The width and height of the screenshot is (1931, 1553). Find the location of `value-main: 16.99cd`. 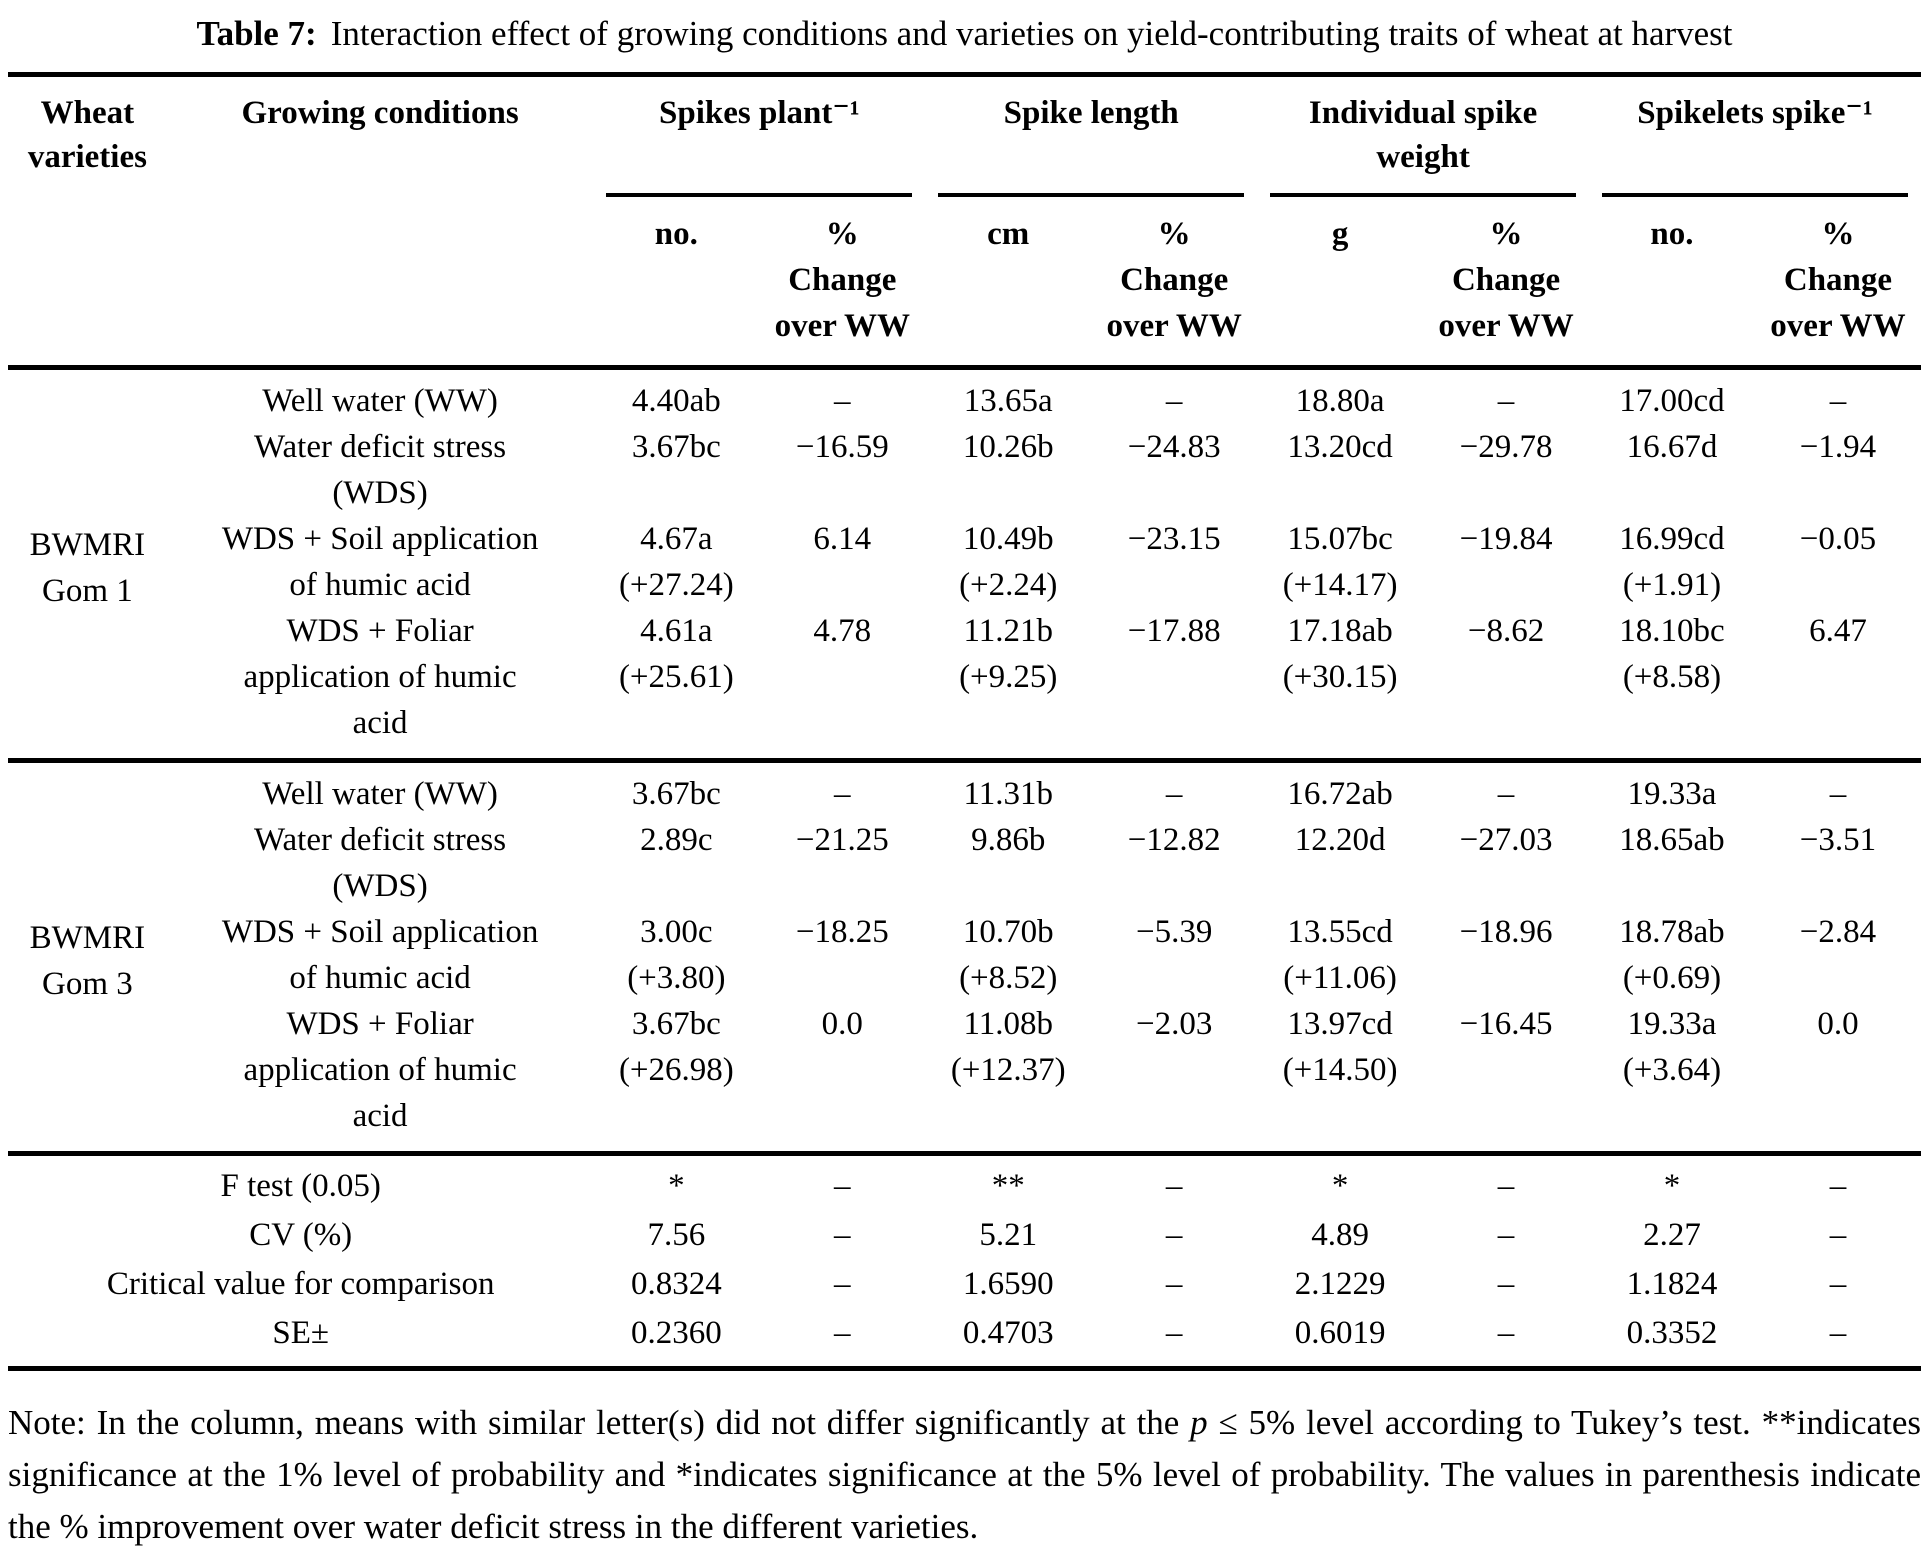

value-main: 16.99cd is located at coordinates (1672, 538).